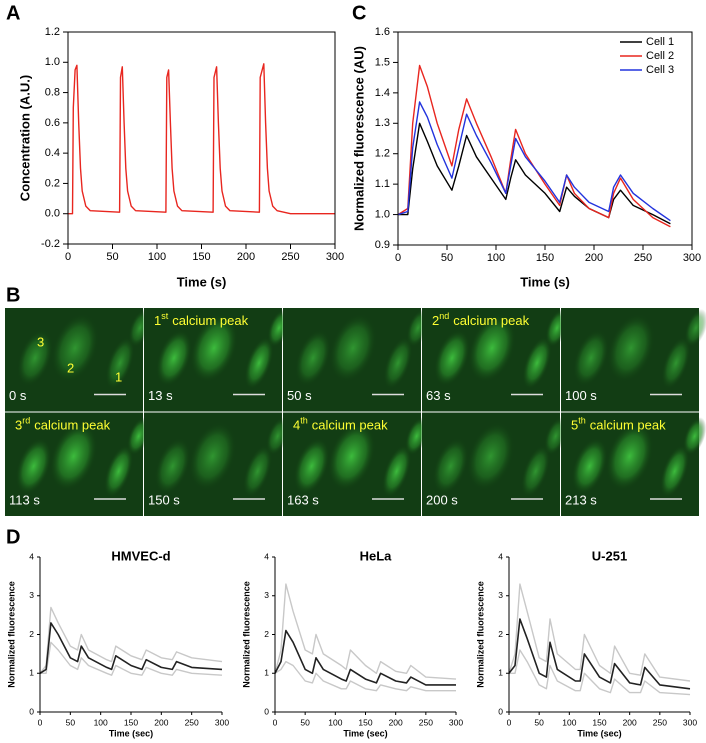 The image size is (706, 743). I want to click on time-stamp: 163 s, so click(303, 499).